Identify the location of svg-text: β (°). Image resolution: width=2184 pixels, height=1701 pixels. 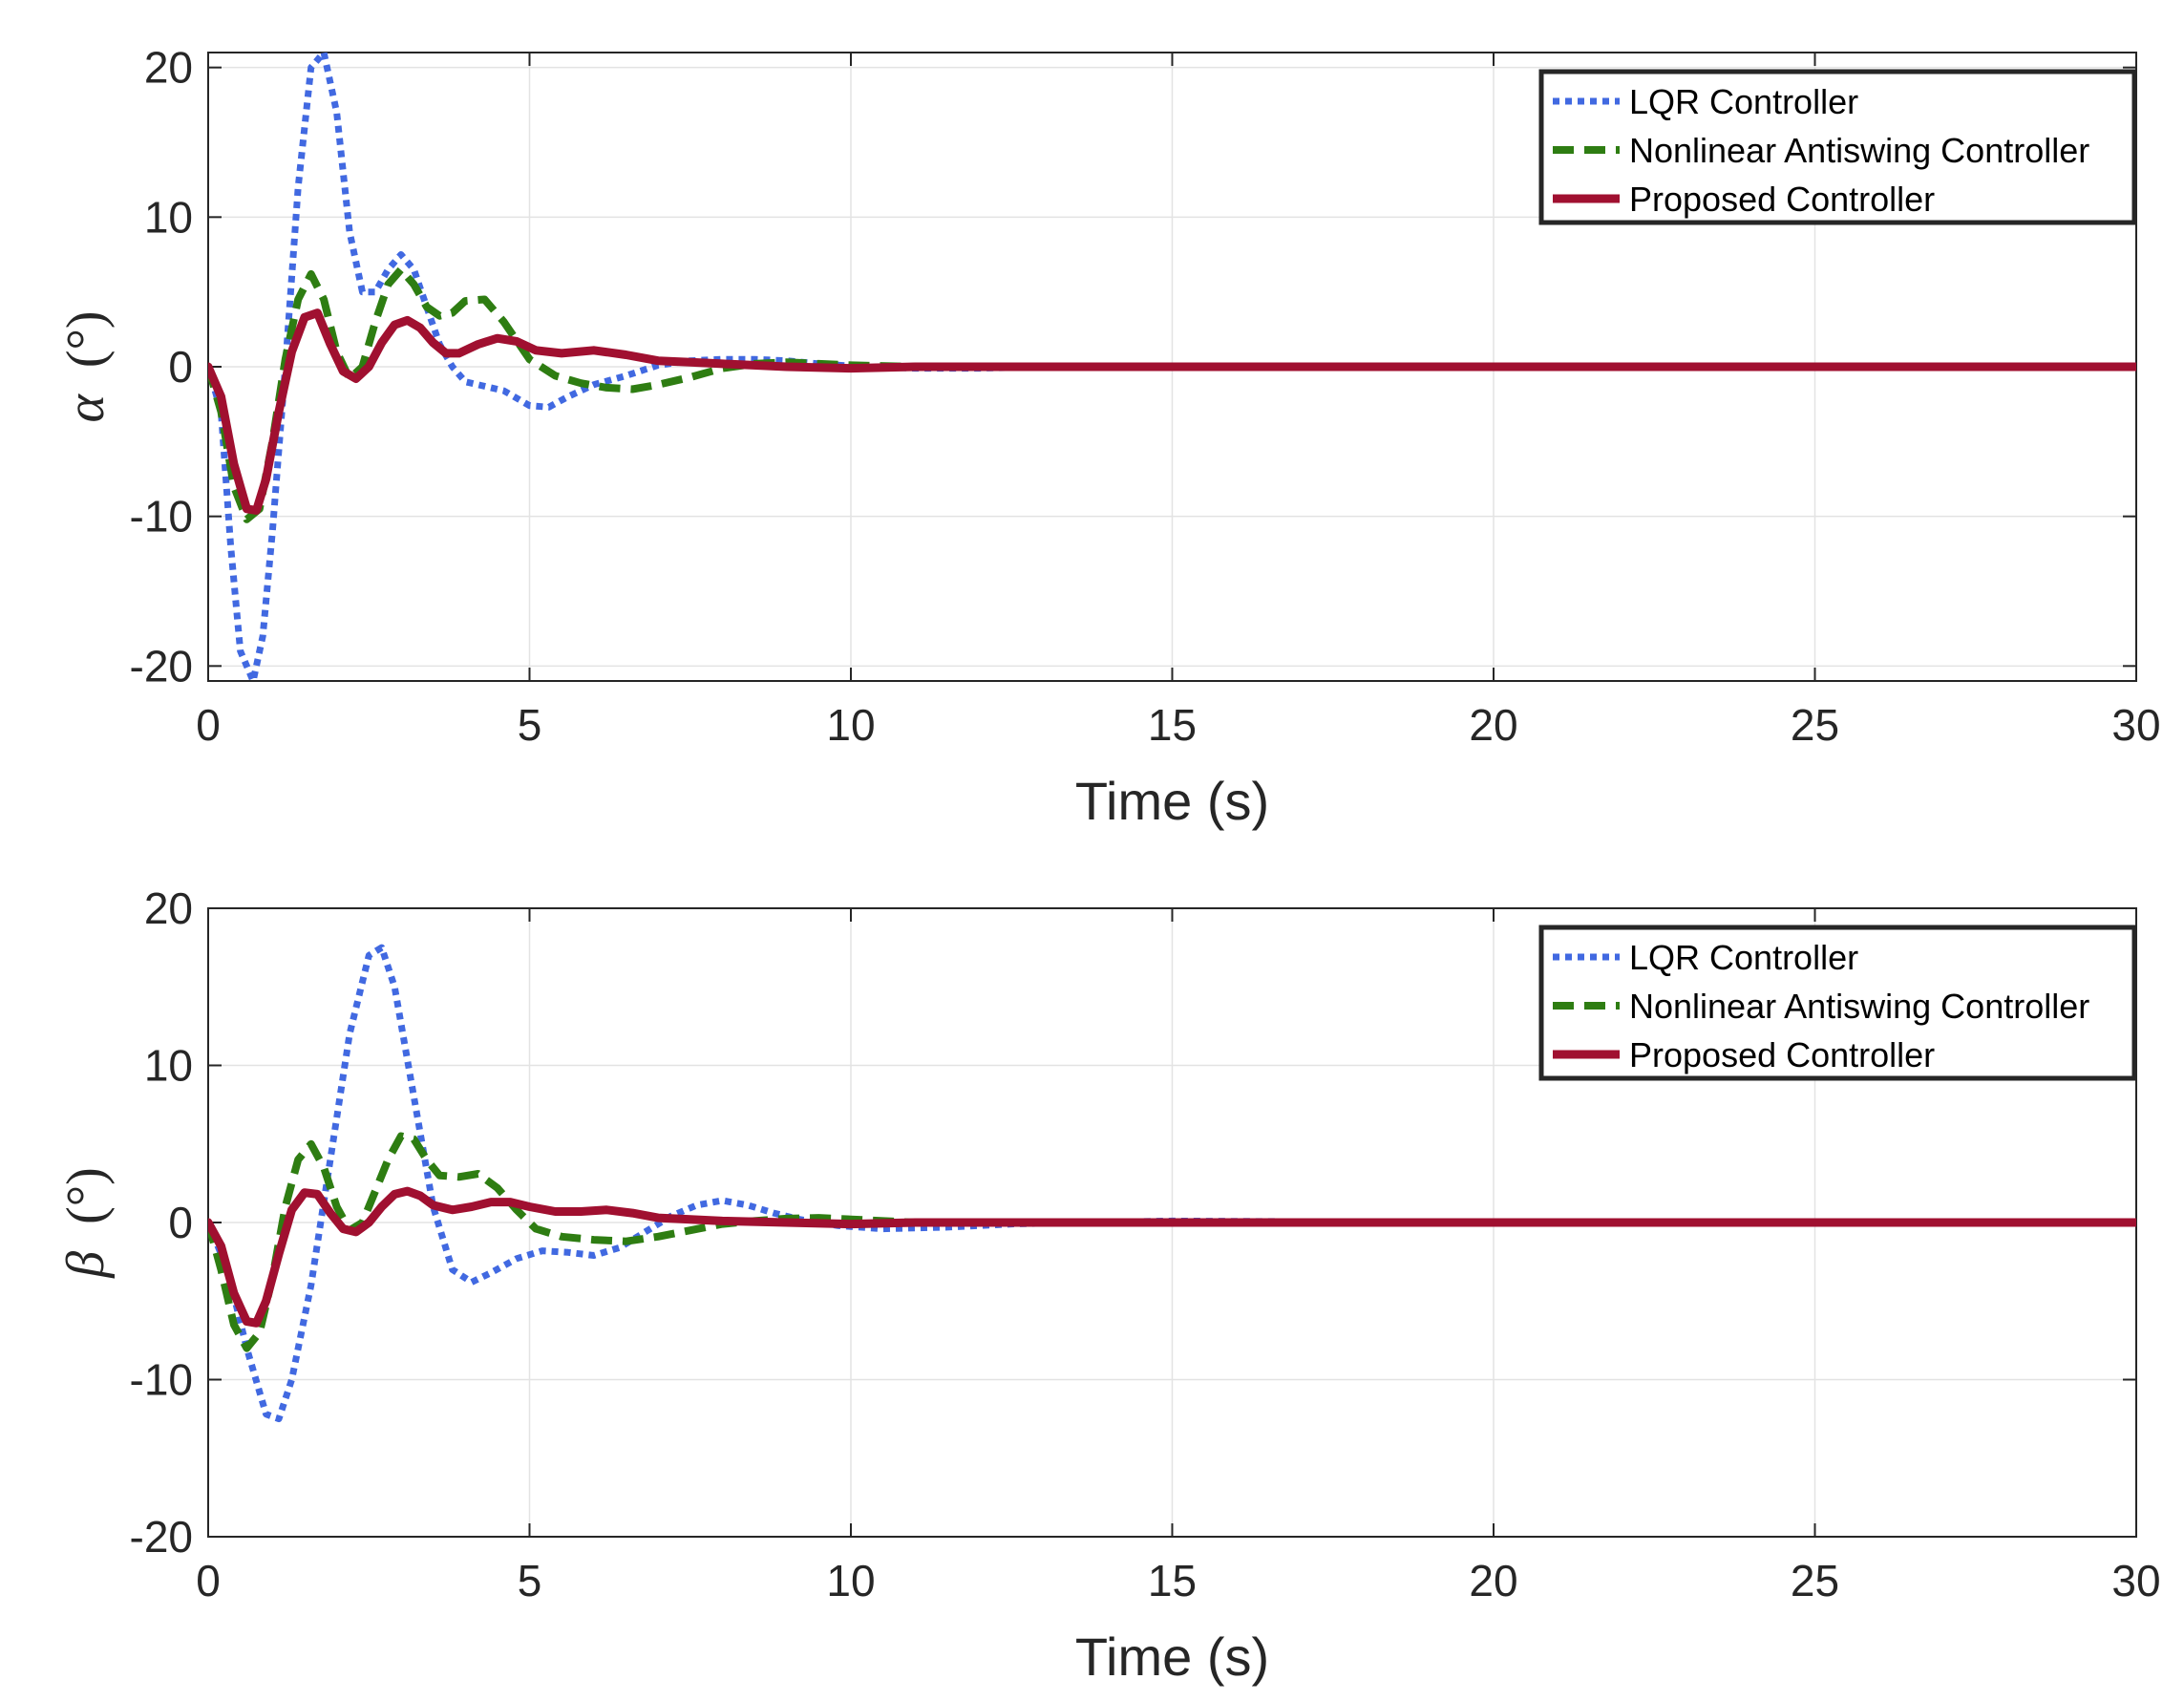
(86, 1223).